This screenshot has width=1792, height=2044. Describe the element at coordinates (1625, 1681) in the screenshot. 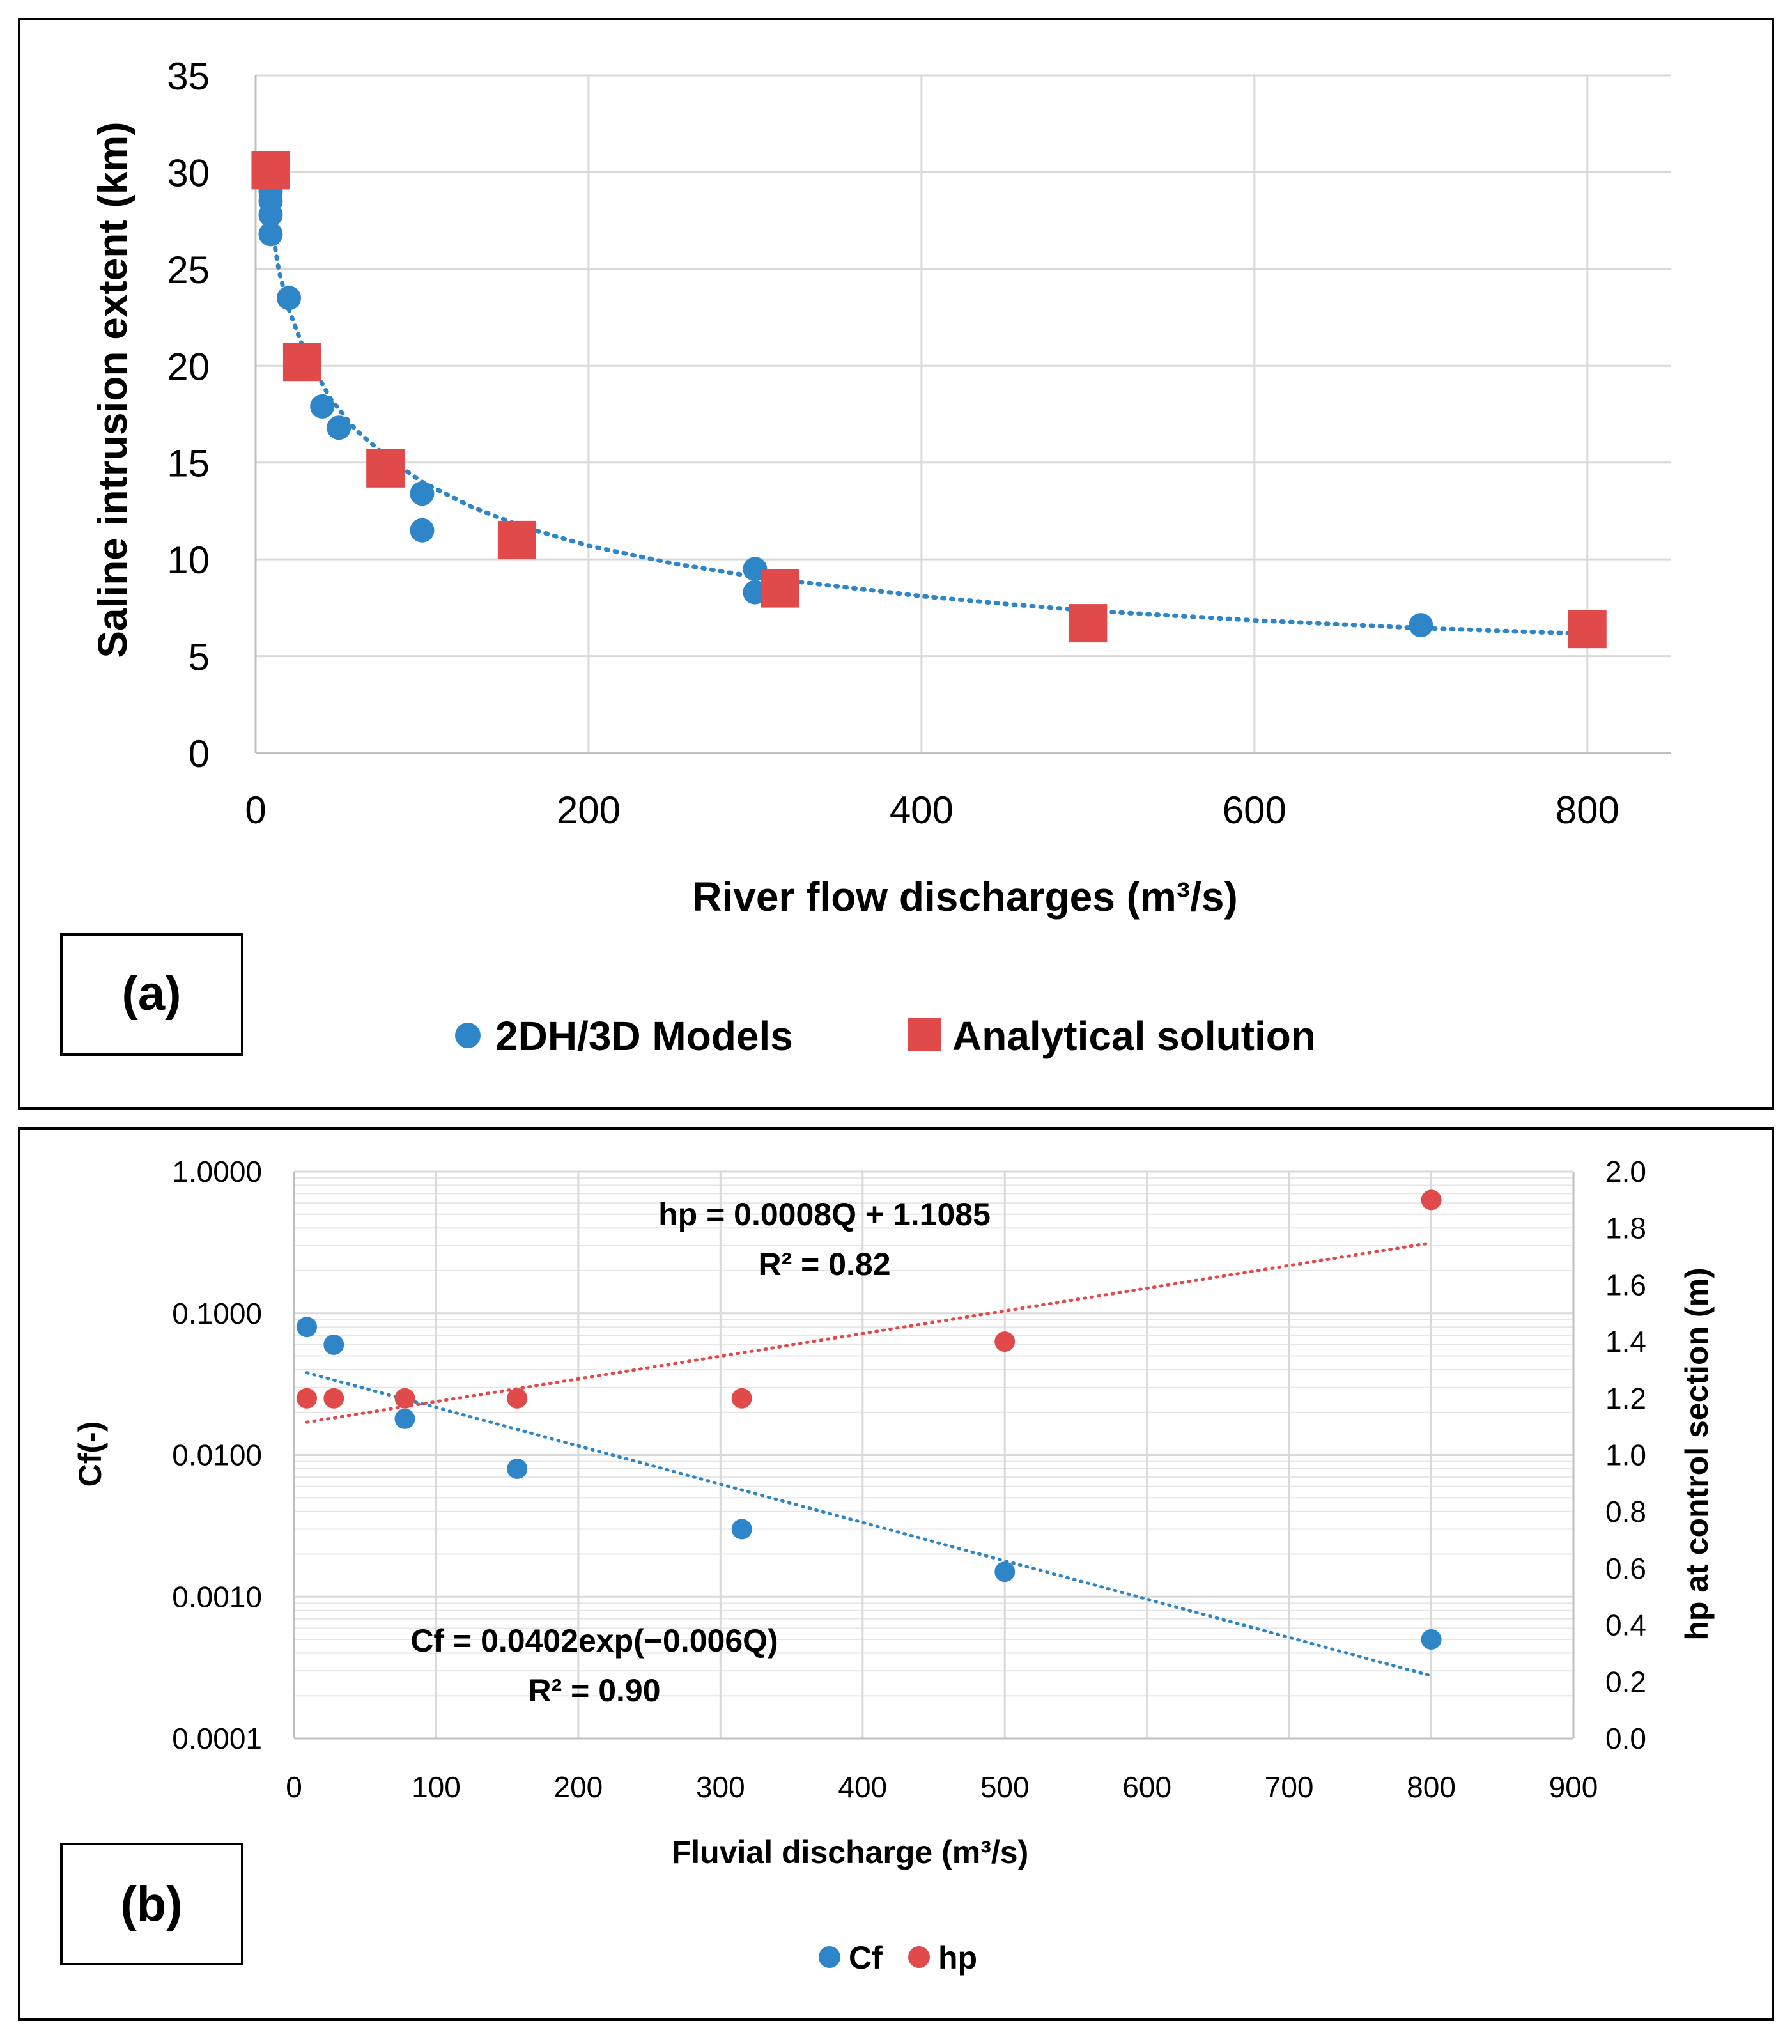

I see `right-y-tick-label: 0.2` at that location.